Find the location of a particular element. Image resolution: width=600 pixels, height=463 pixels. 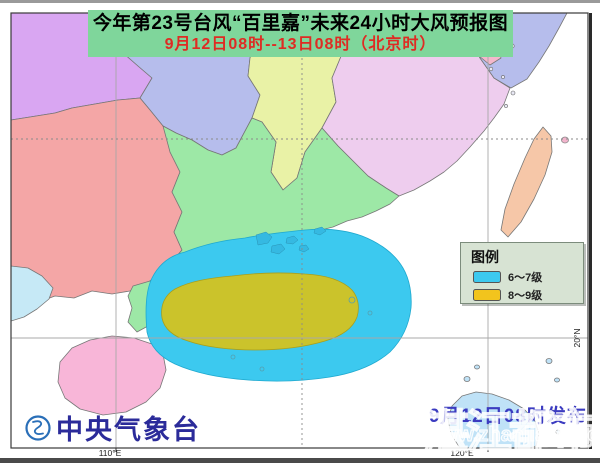

watermark-text: 湛江都市网 is located at coordinates (511, 431).